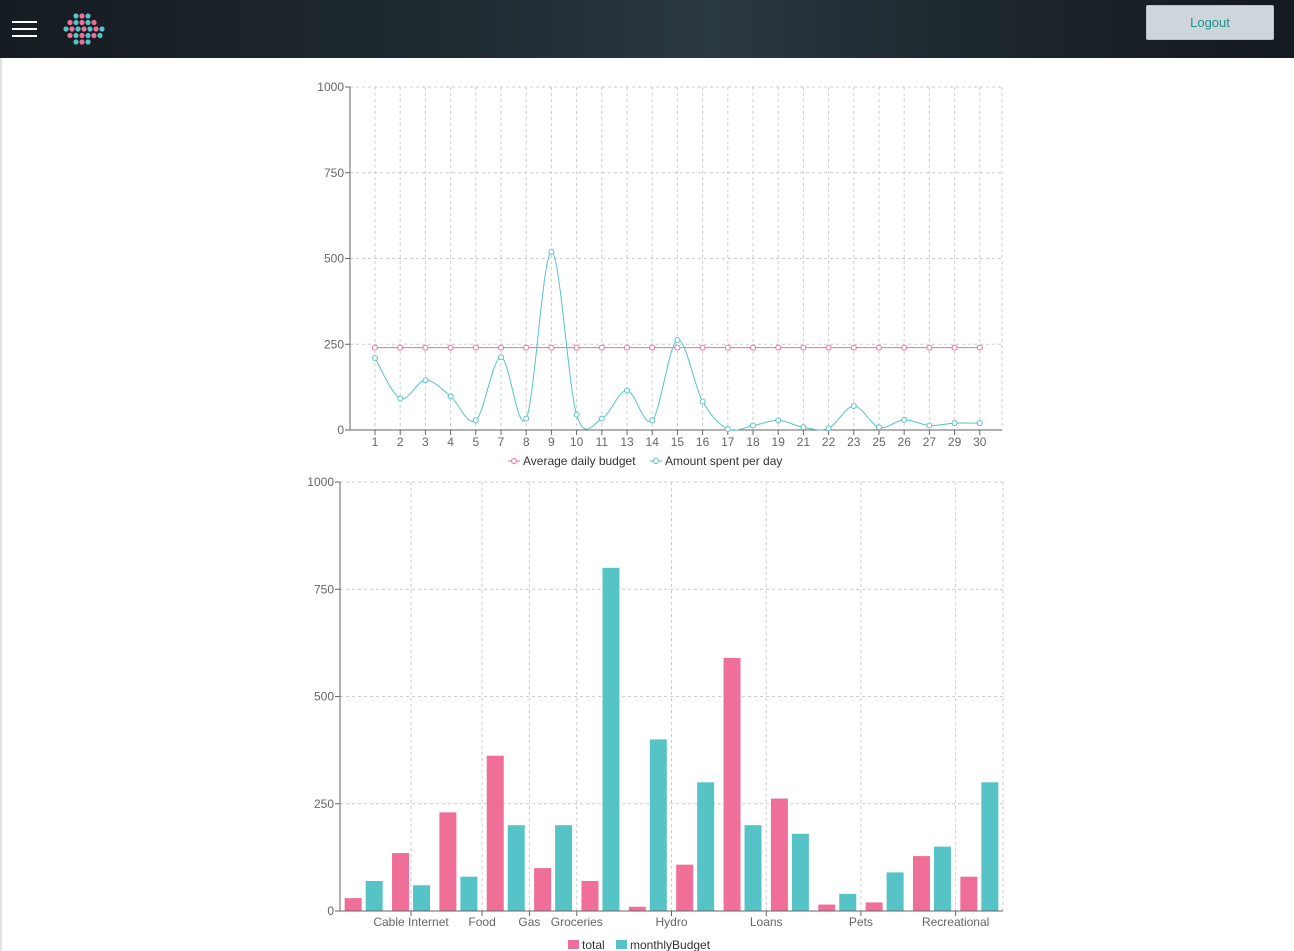 This screenshot has height=951, width=1294. What do you see at coordinates (621, 944) in the screenshot?
I see `legend-swatch` at bounding box center [621, 944].